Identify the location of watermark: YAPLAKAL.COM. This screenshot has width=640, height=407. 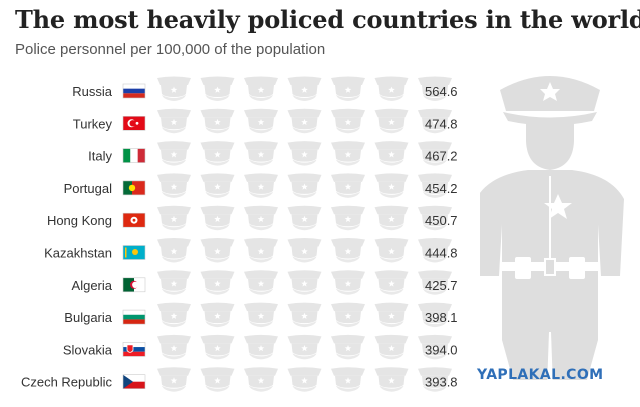
(540, 375).